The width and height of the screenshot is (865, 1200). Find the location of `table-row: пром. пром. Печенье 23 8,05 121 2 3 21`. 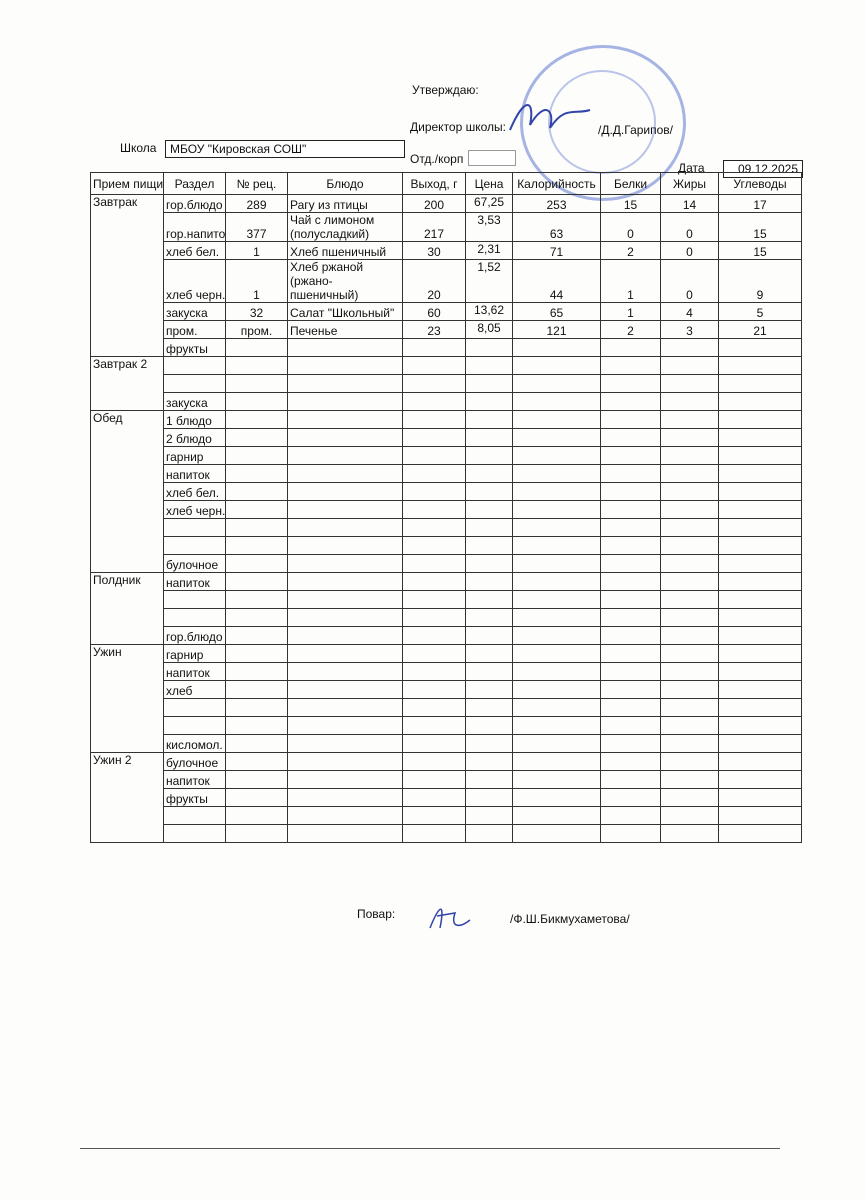

table-row: пром. пром. Печенье 23 8,05 121 2 3 21 is located at coordinates (446, 329).